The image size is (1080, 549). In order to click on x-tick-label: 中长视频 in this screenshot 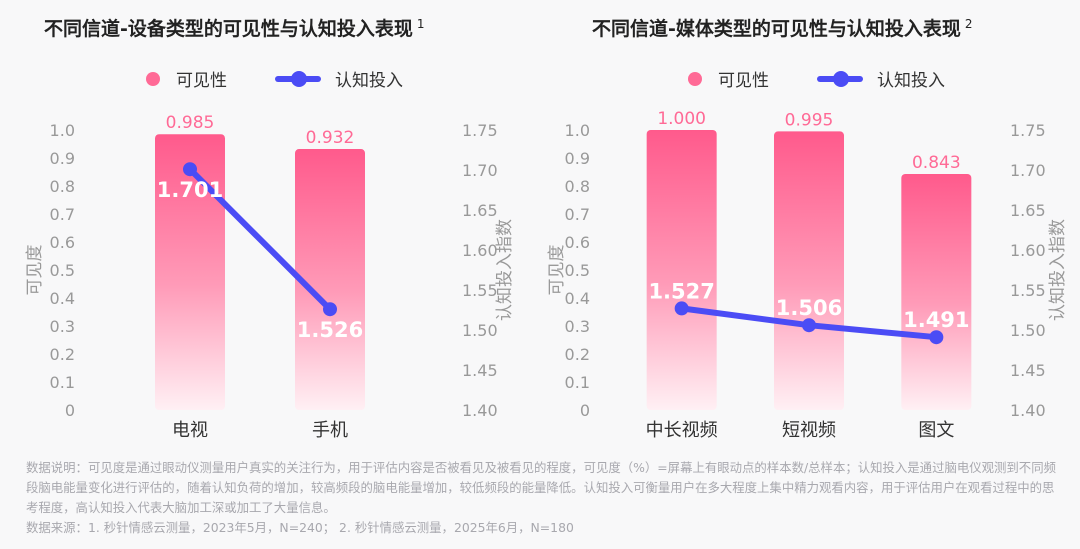, I will do `click(682, 430)`.